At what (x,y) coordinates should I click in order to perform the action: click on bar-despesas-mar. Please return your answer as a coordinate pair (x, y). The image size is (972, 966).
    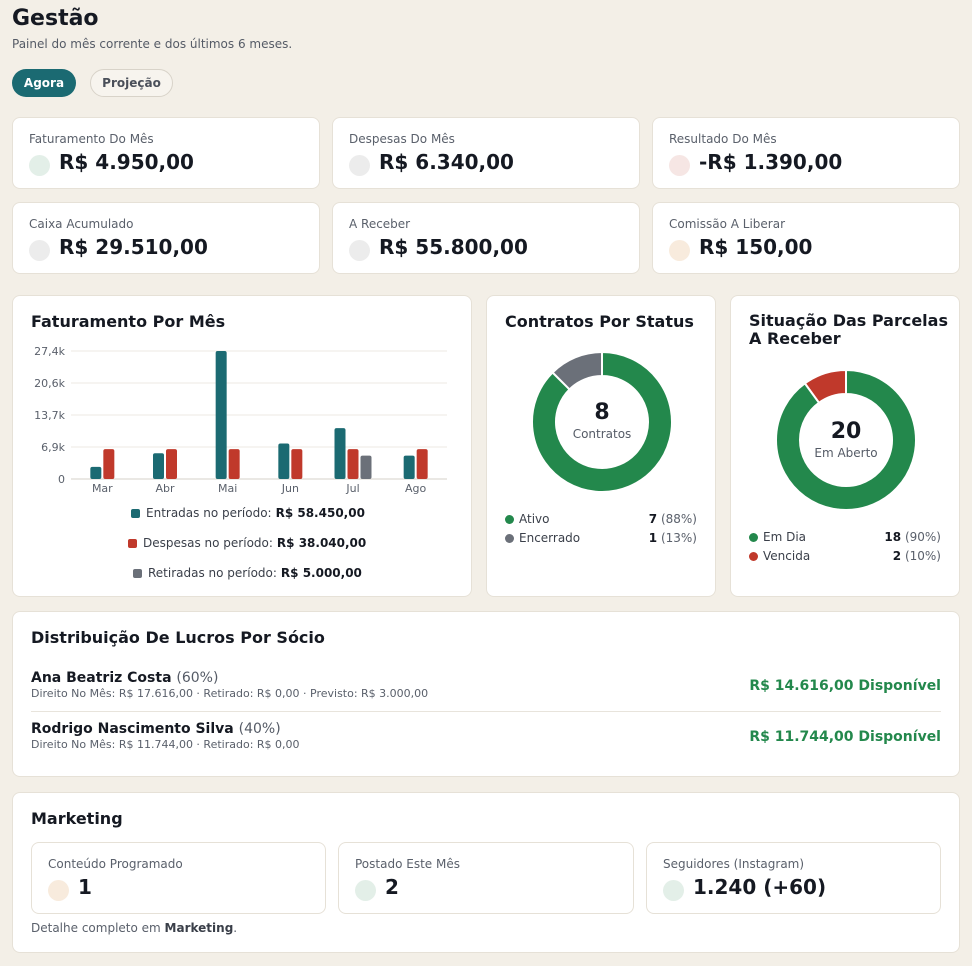
    Looking at the image, I should click on (109, 464).